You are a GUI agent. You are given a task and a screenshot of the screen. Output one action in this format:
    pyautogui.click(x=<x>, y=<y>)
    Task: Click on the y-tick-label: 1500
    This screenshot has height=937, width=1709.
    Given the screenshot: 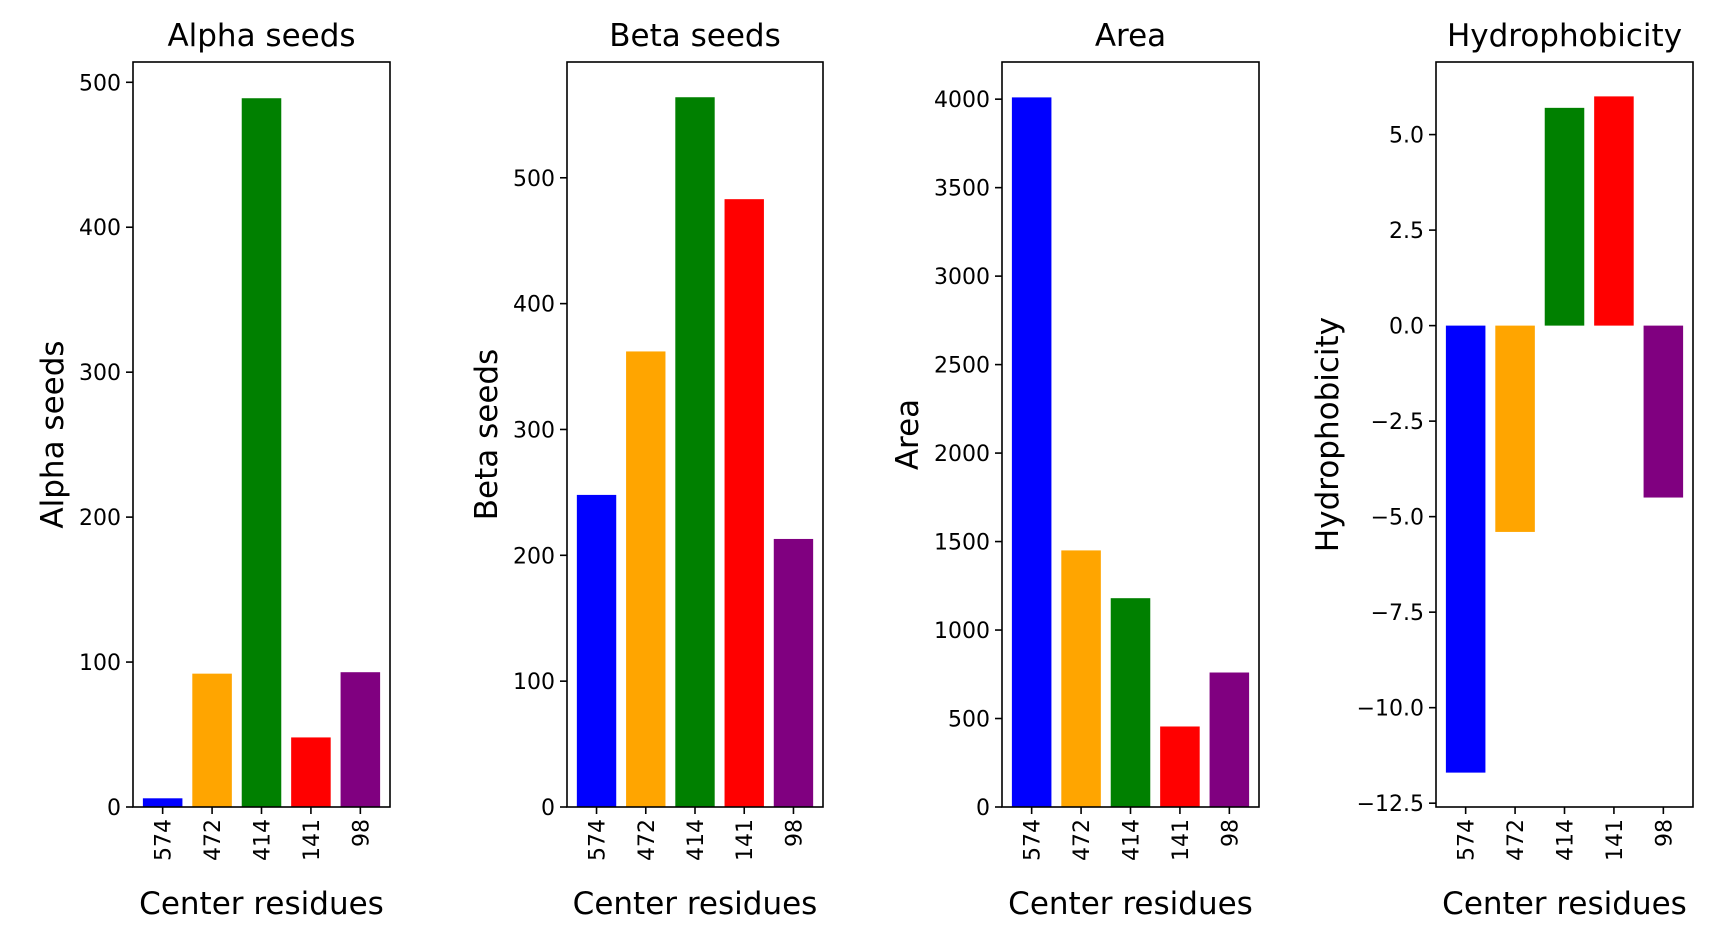 What is the action you would take?
    pyautogui.click(x=962, y=543)
    